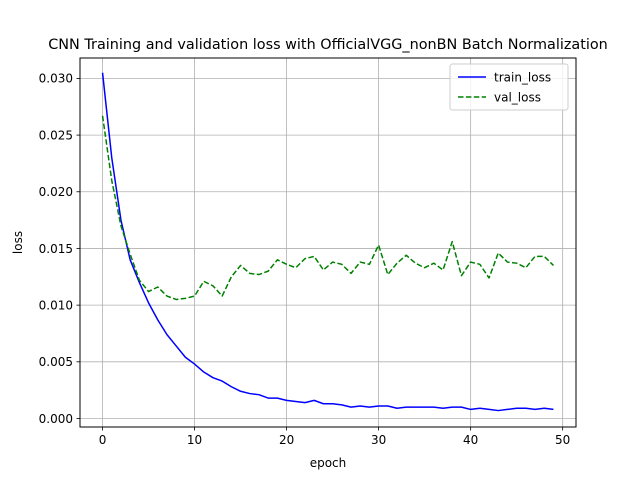 This screenshot has height=480, width=640. Describe the element at coordinates (56, 79) in the screenshot. I see `y-tick-label: 0.030` at that location.